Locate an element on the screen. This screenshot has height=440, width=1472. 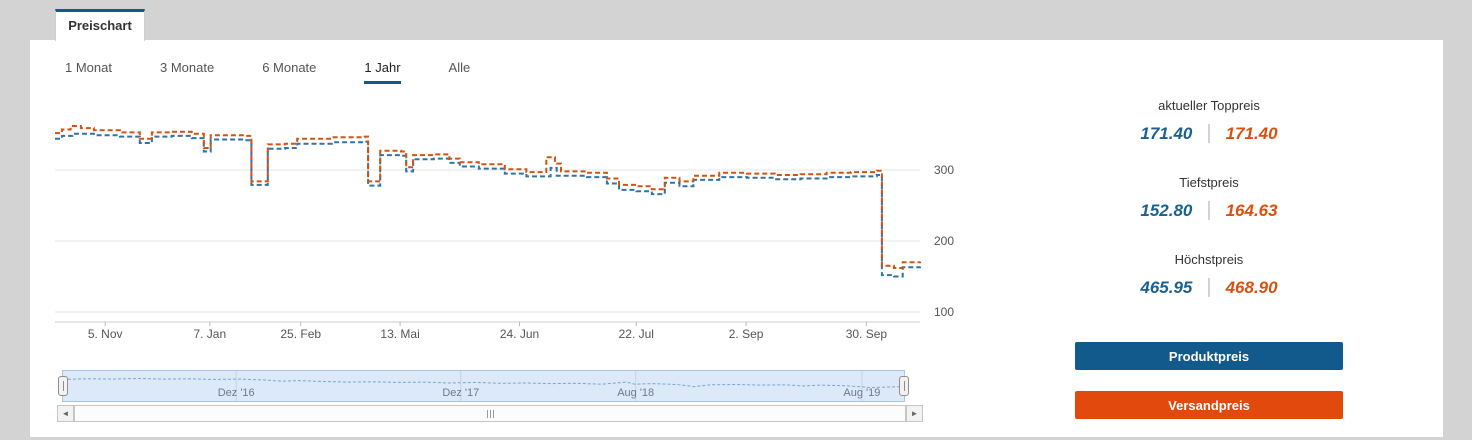
svg-text: 24. Jun is located at coordinates (519, 334).